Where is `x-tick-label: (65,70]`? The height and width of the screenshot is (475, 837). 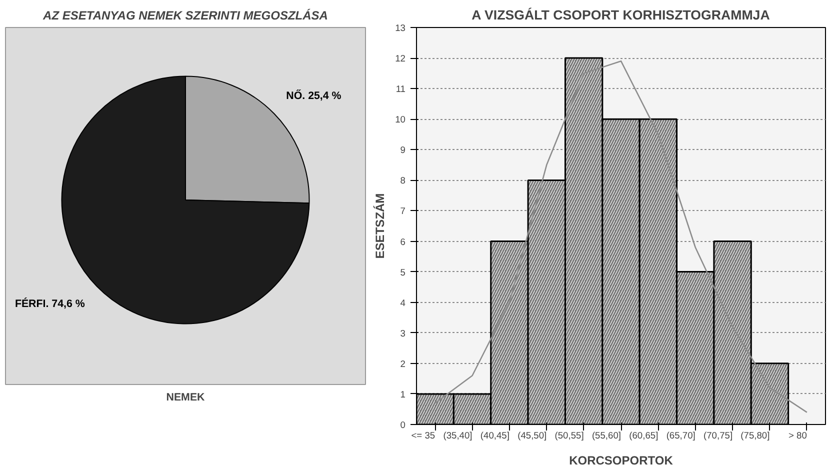 x-tick-label: (65,70] is located at coordinates (681, 435).